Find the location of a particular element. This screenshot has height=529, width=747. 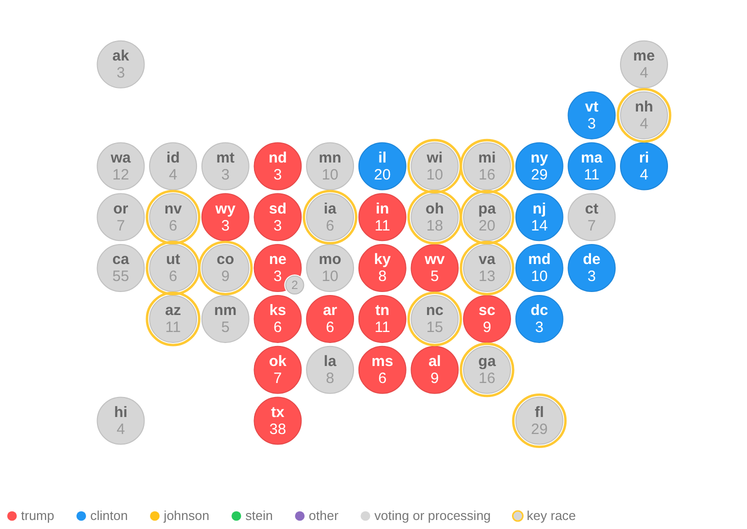

text: 2 is located at coordinates (294, 285).